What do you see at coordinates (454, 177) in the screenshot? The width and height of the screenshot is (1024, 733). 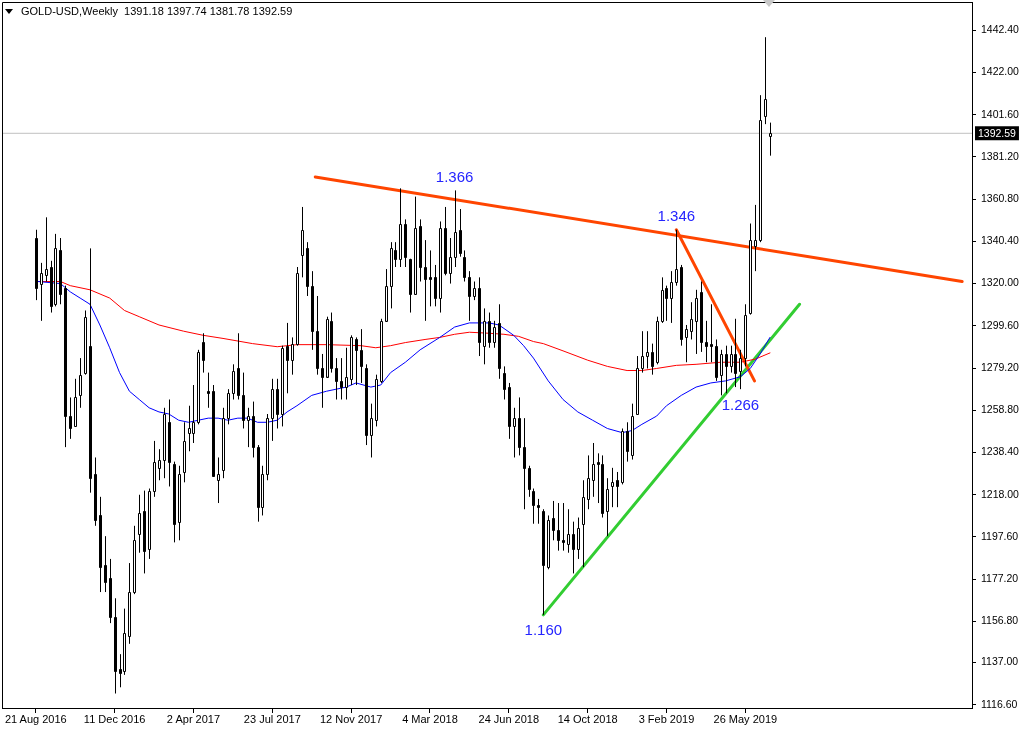 I see `annotation: 1.366` at bounding box center [454, 177].